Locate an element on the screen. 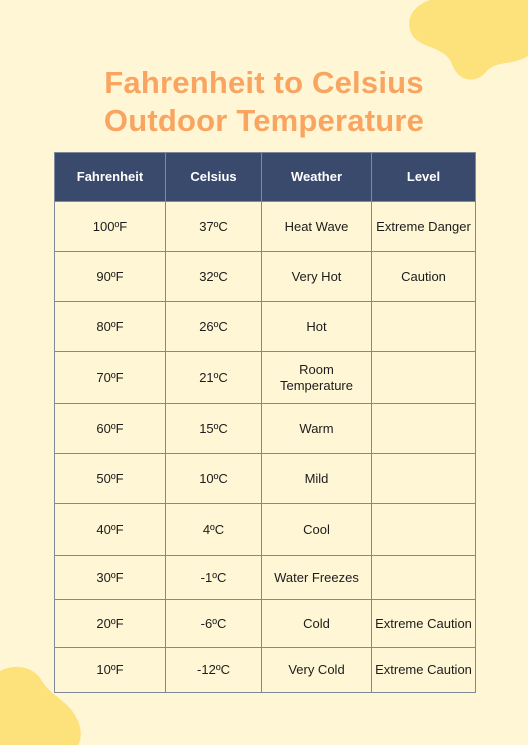  cell-weather: Very Cold is located at coordinates (316, 670).